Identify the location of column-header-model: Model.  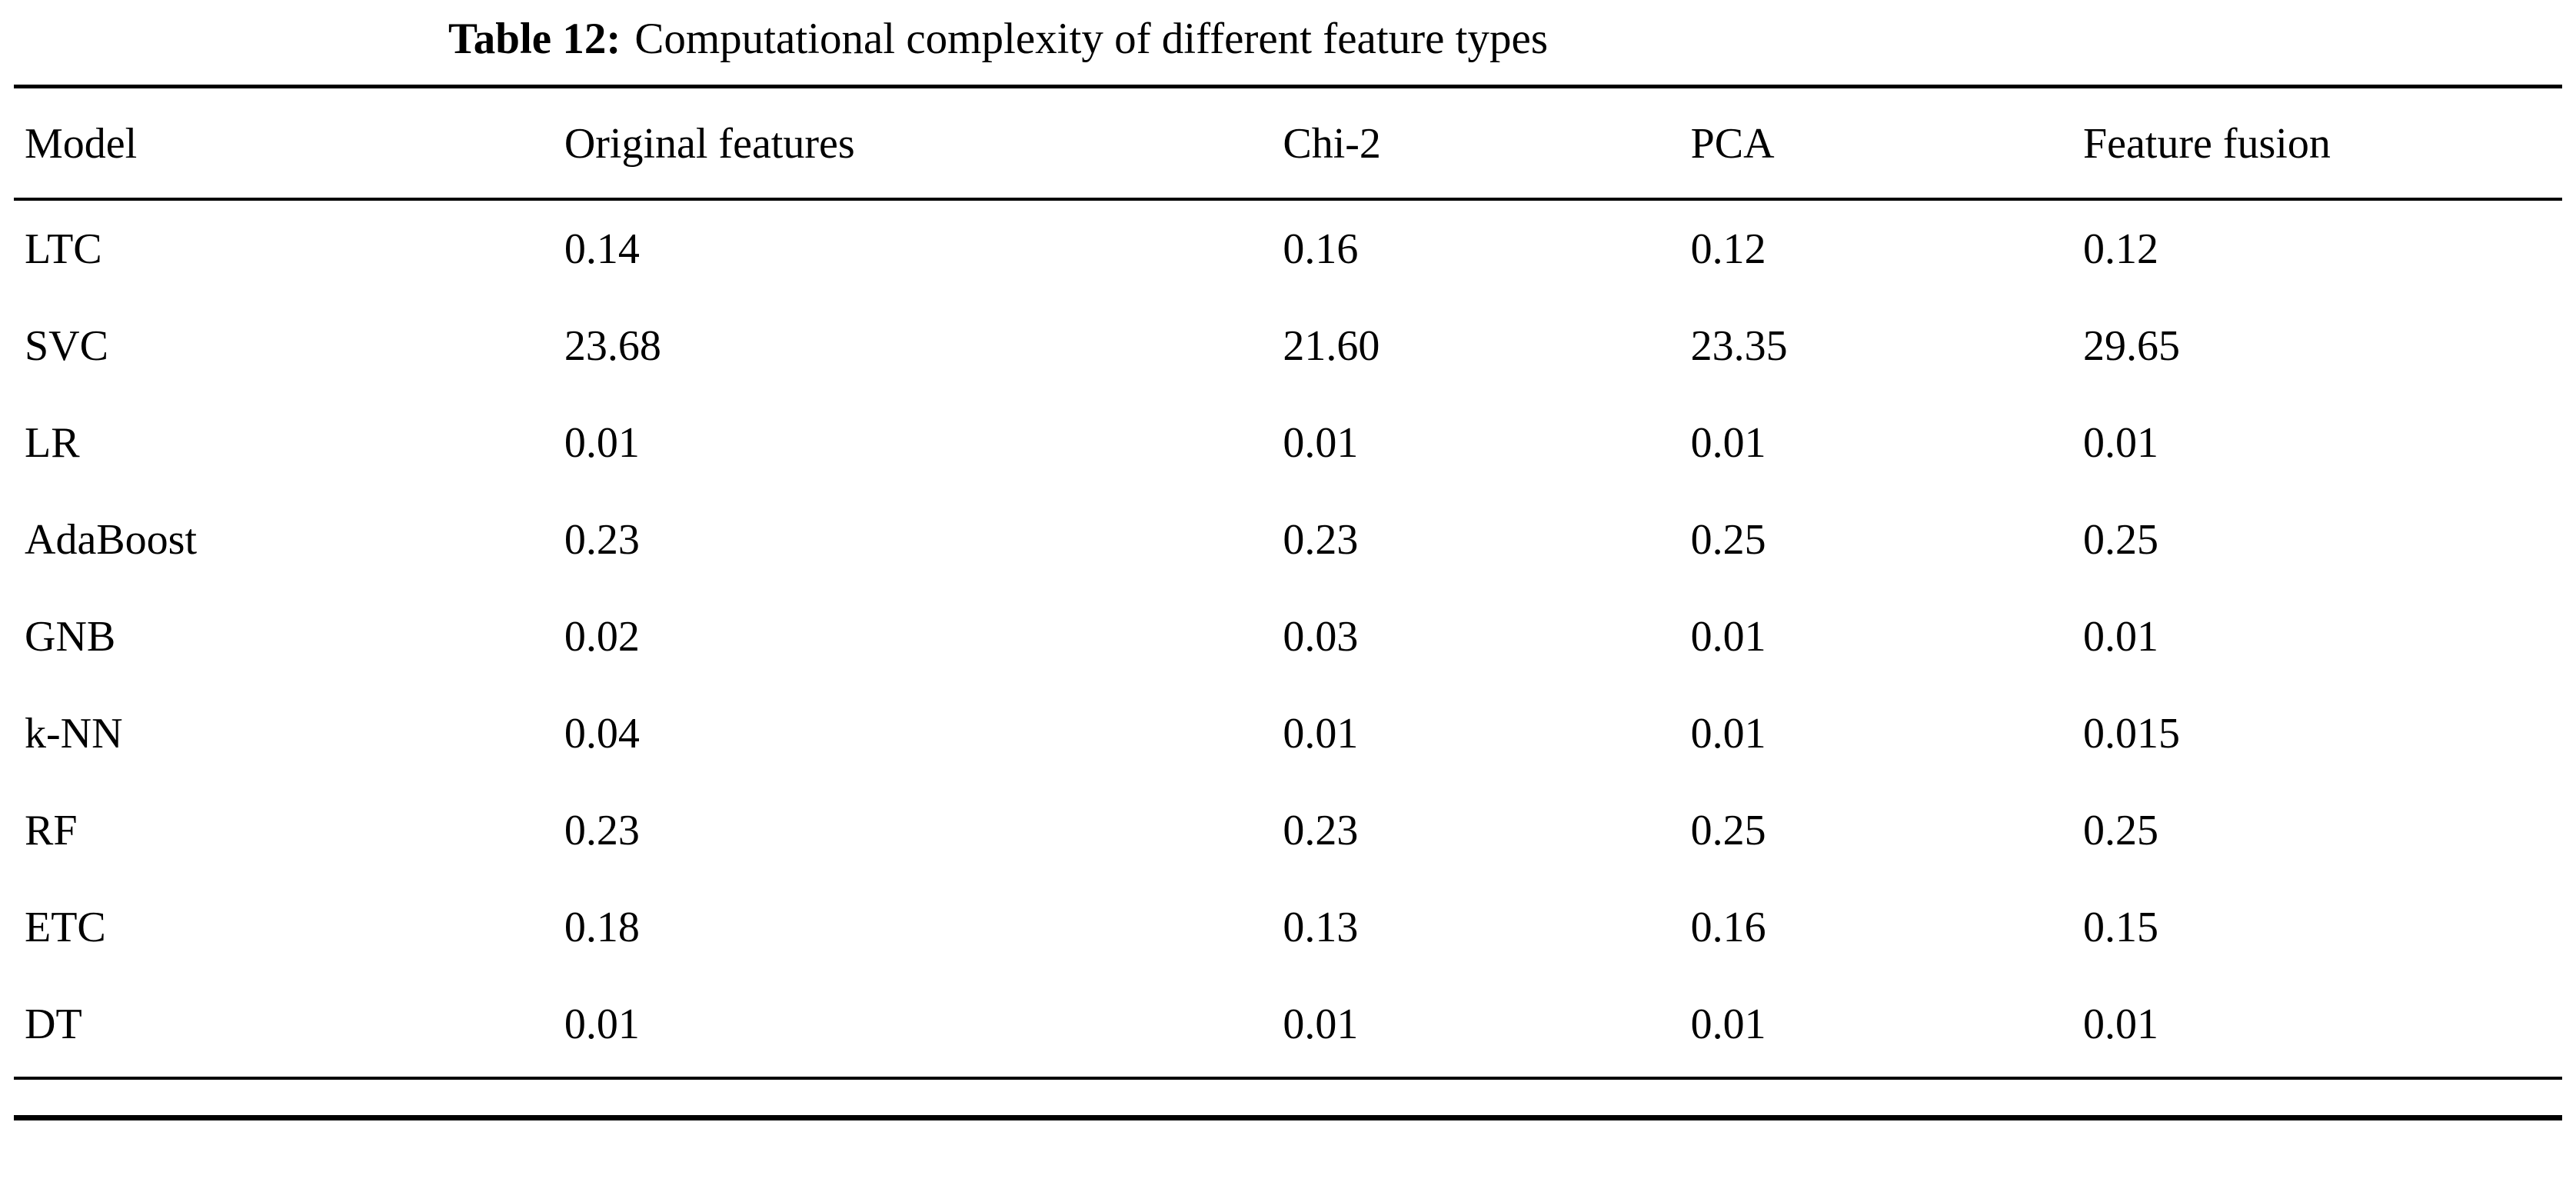
(289, 143).